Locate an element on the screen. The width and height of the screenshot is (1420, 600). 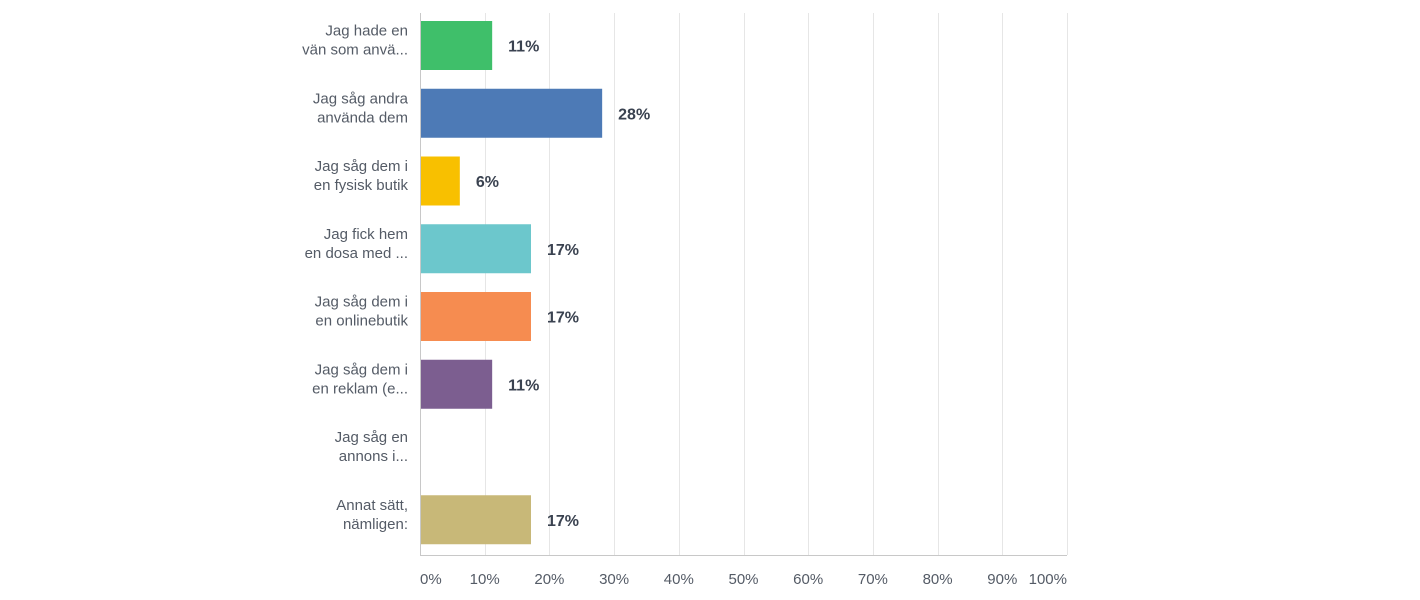
category-label-line: Jag fick hem is located at coordinates (366, 234).